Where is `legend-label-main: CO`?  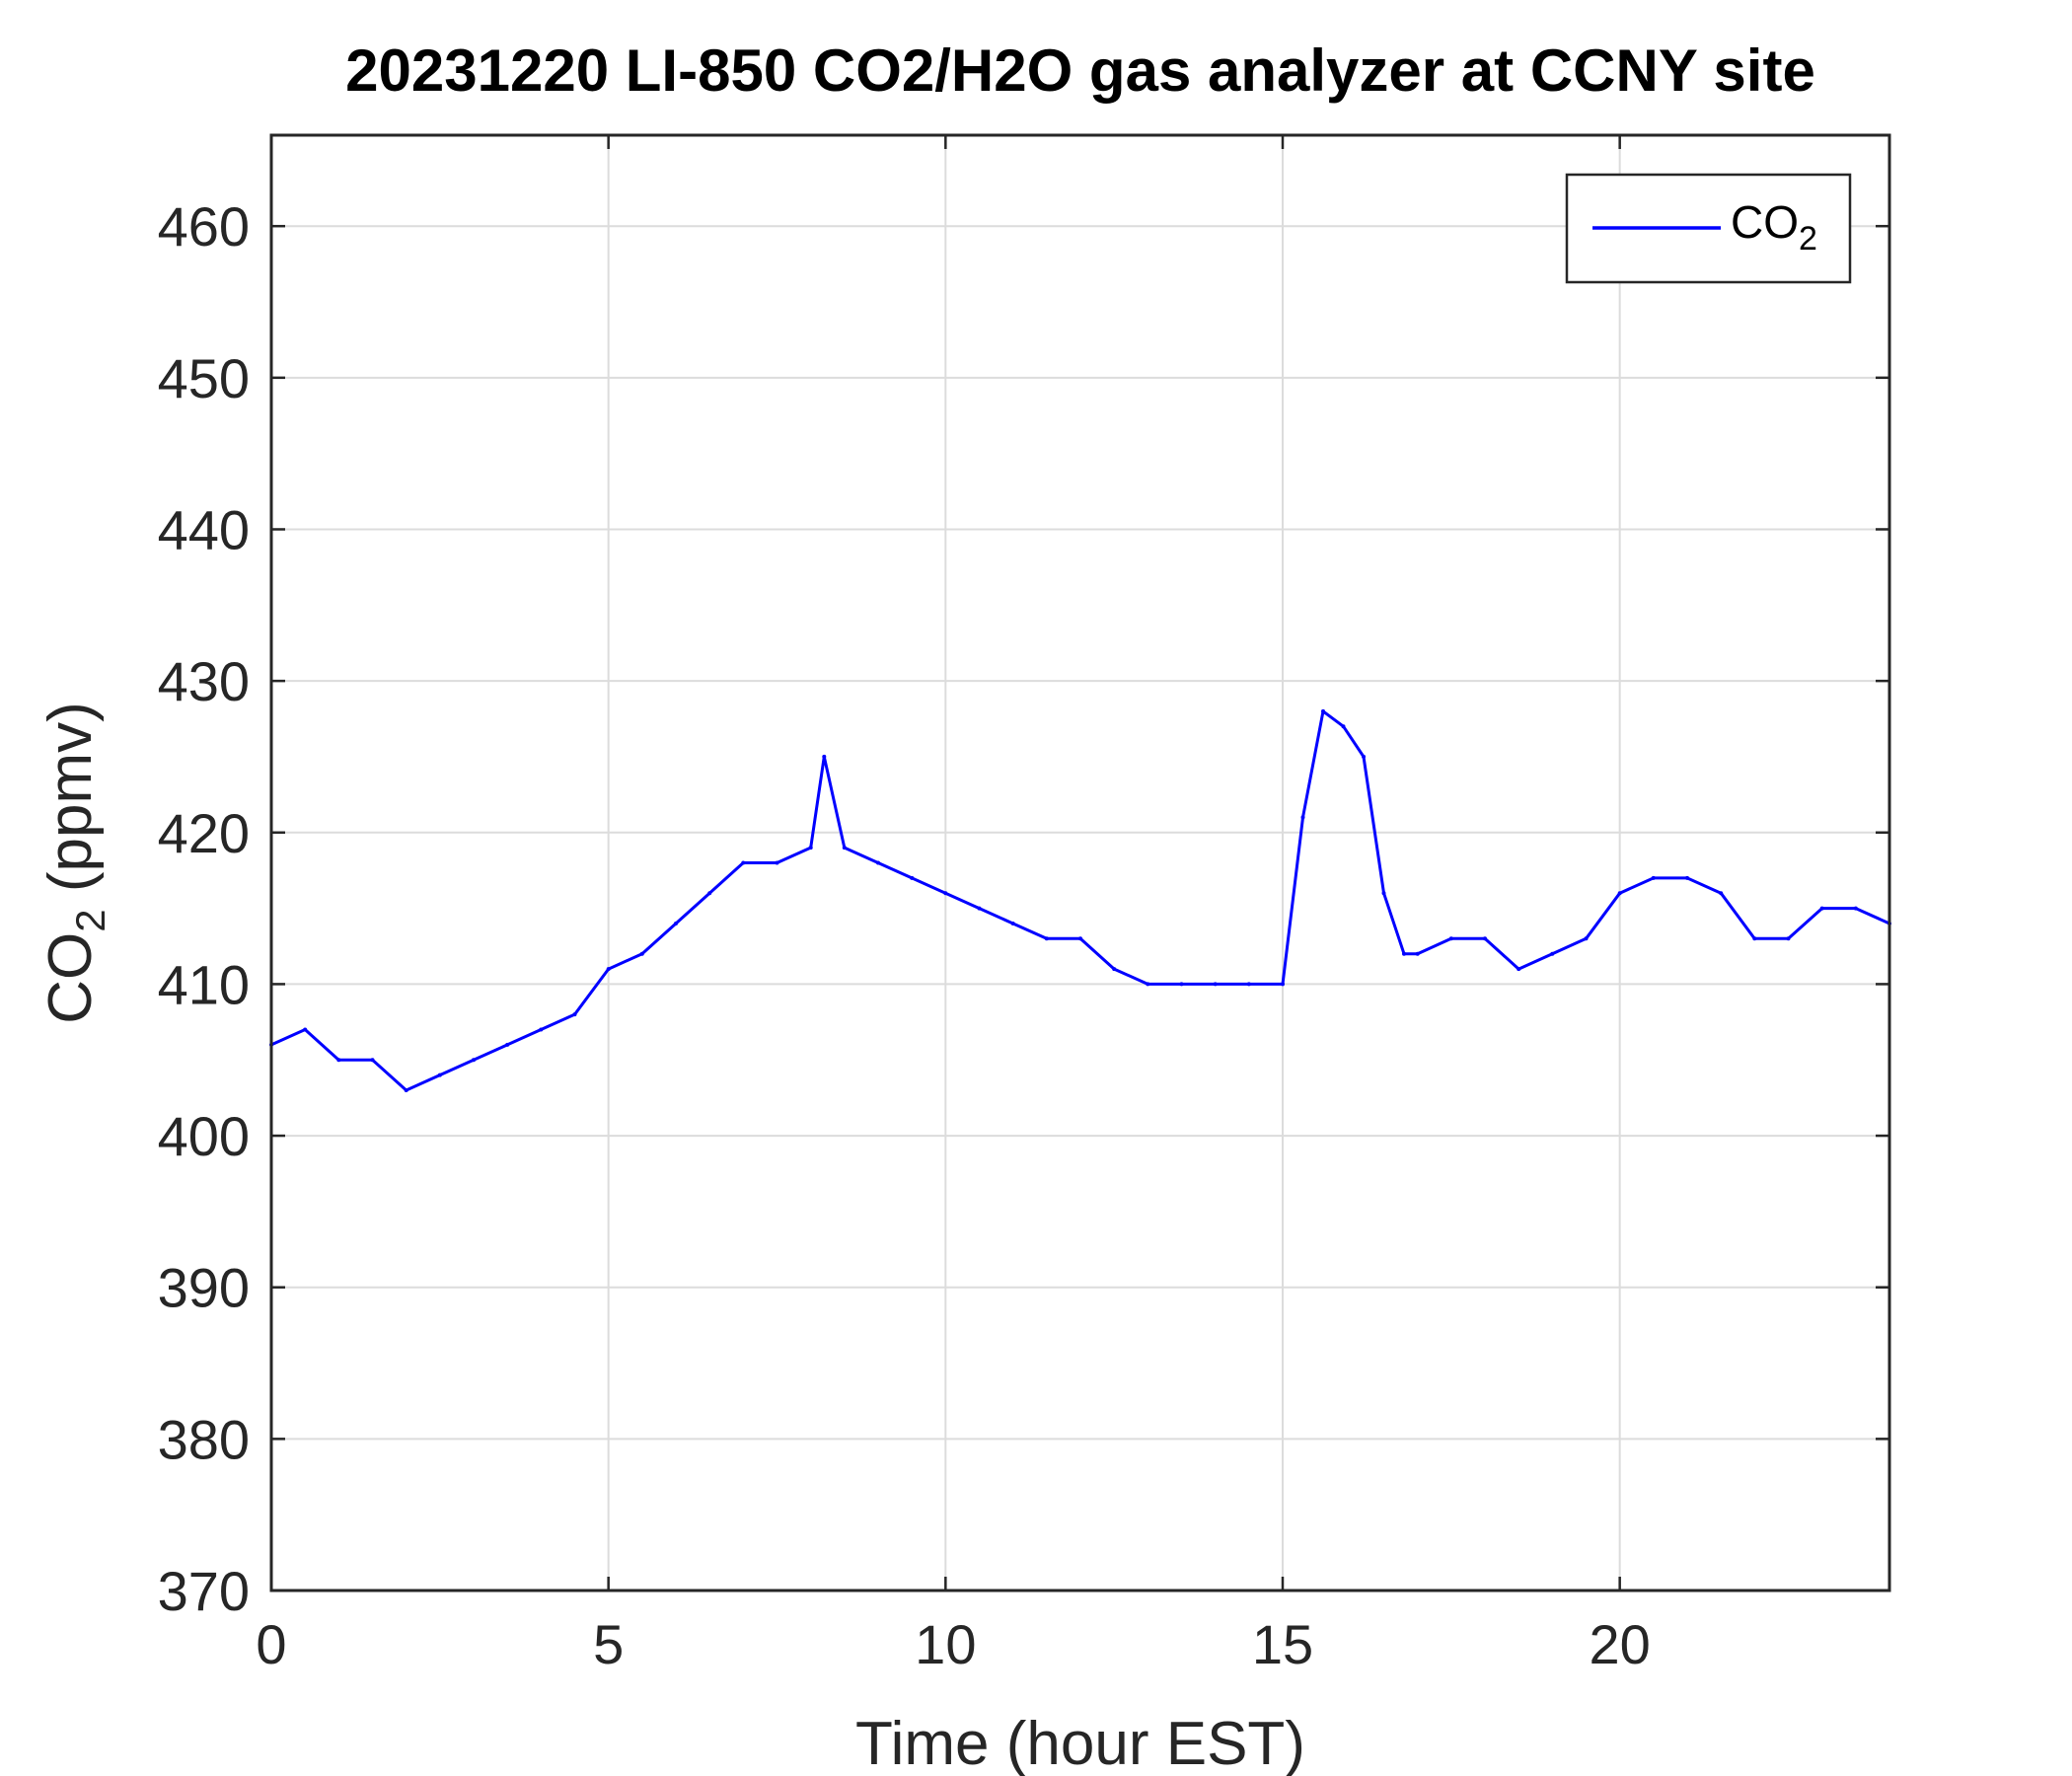 legend-label-main: CO is located at coordinates (1765, 222).